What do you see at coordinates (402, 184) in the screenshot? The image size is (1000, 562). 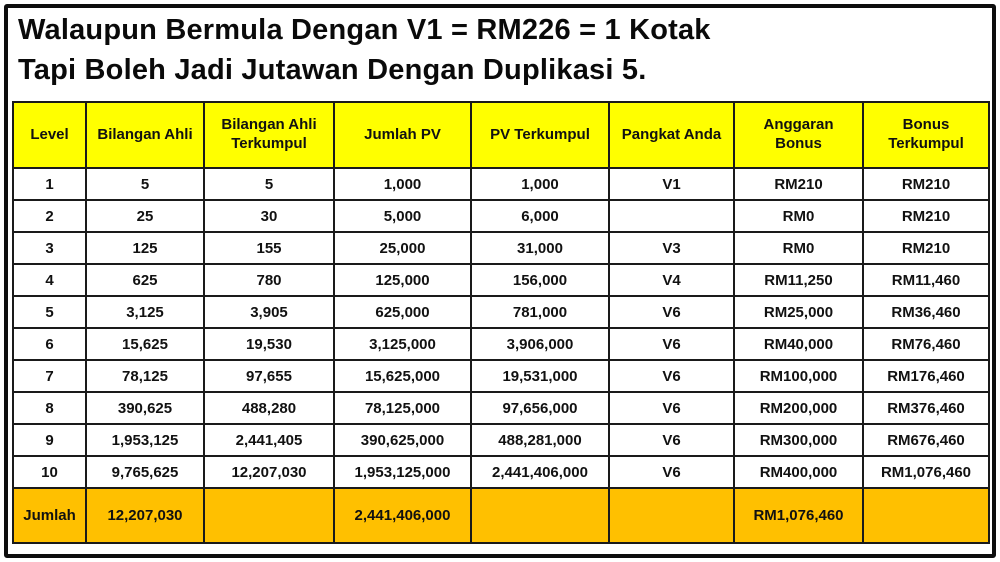 I see `table-cell: 1,000` at bounding box center [402, 184].